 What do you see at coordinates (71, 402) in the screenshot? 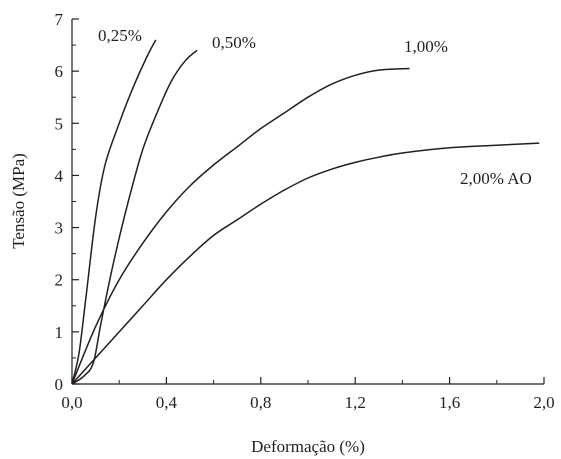
I see `x-tick-label: 0,0` at bounding box center [71, 402].